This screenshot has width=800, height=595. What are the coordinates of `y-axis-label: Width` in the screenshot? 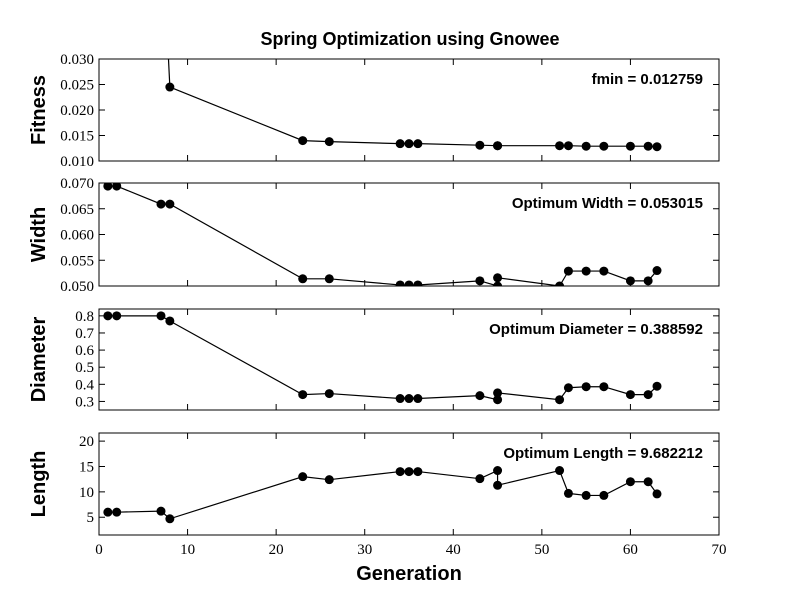 It's located at (39, 234).